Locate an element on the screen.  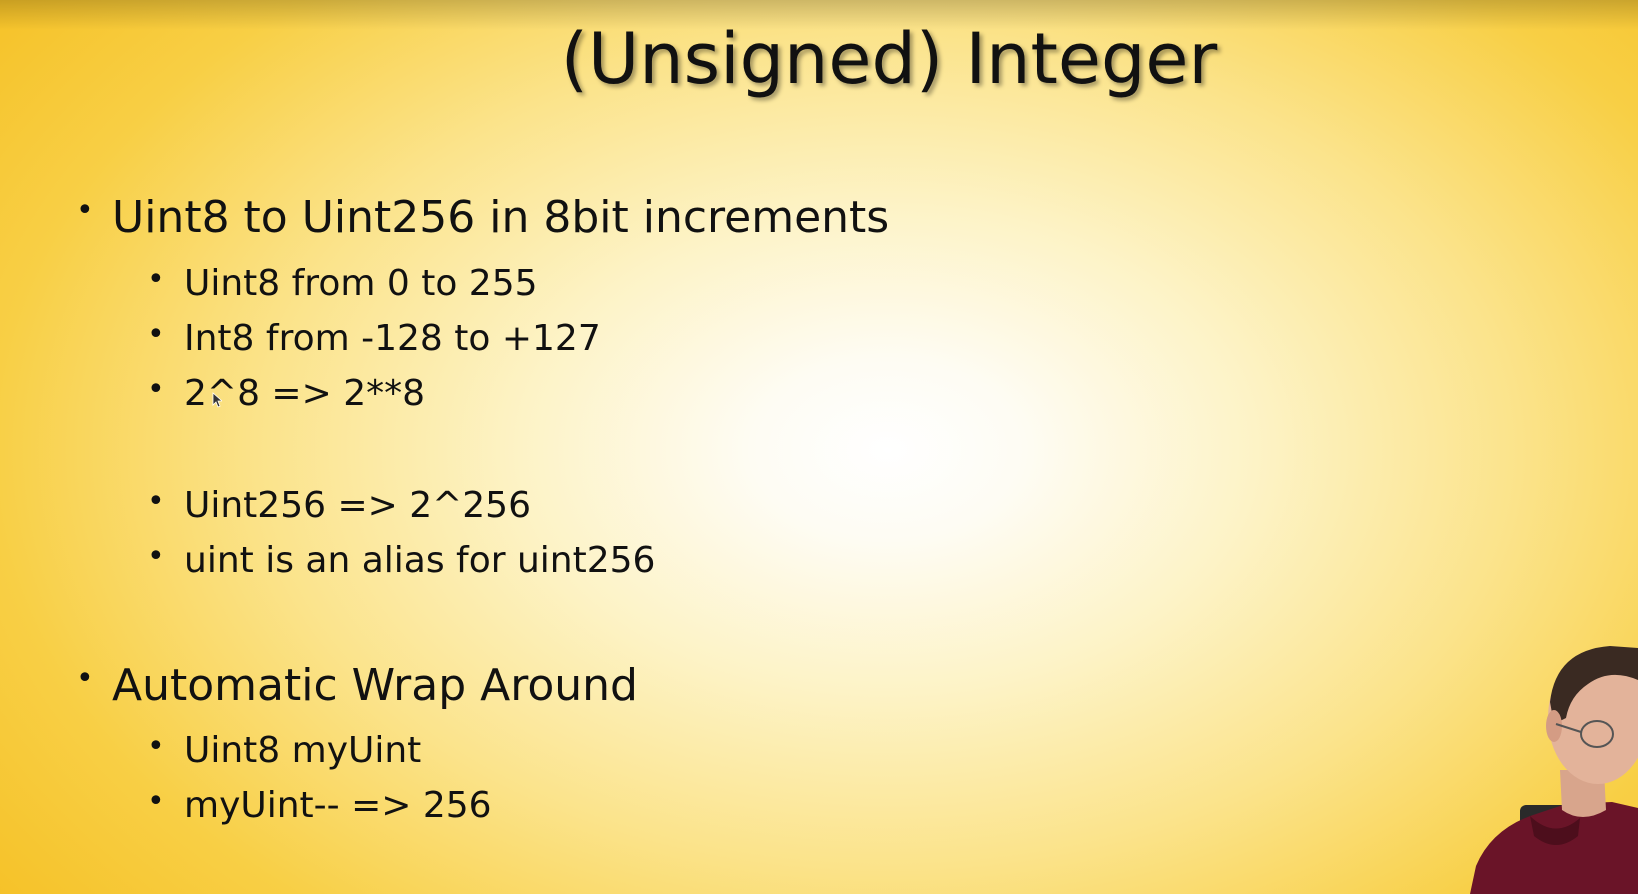
bullet-level1-integer-sizes: • Uint8 to Uint256 in 8bit increments is located at coordinates (483, 217).